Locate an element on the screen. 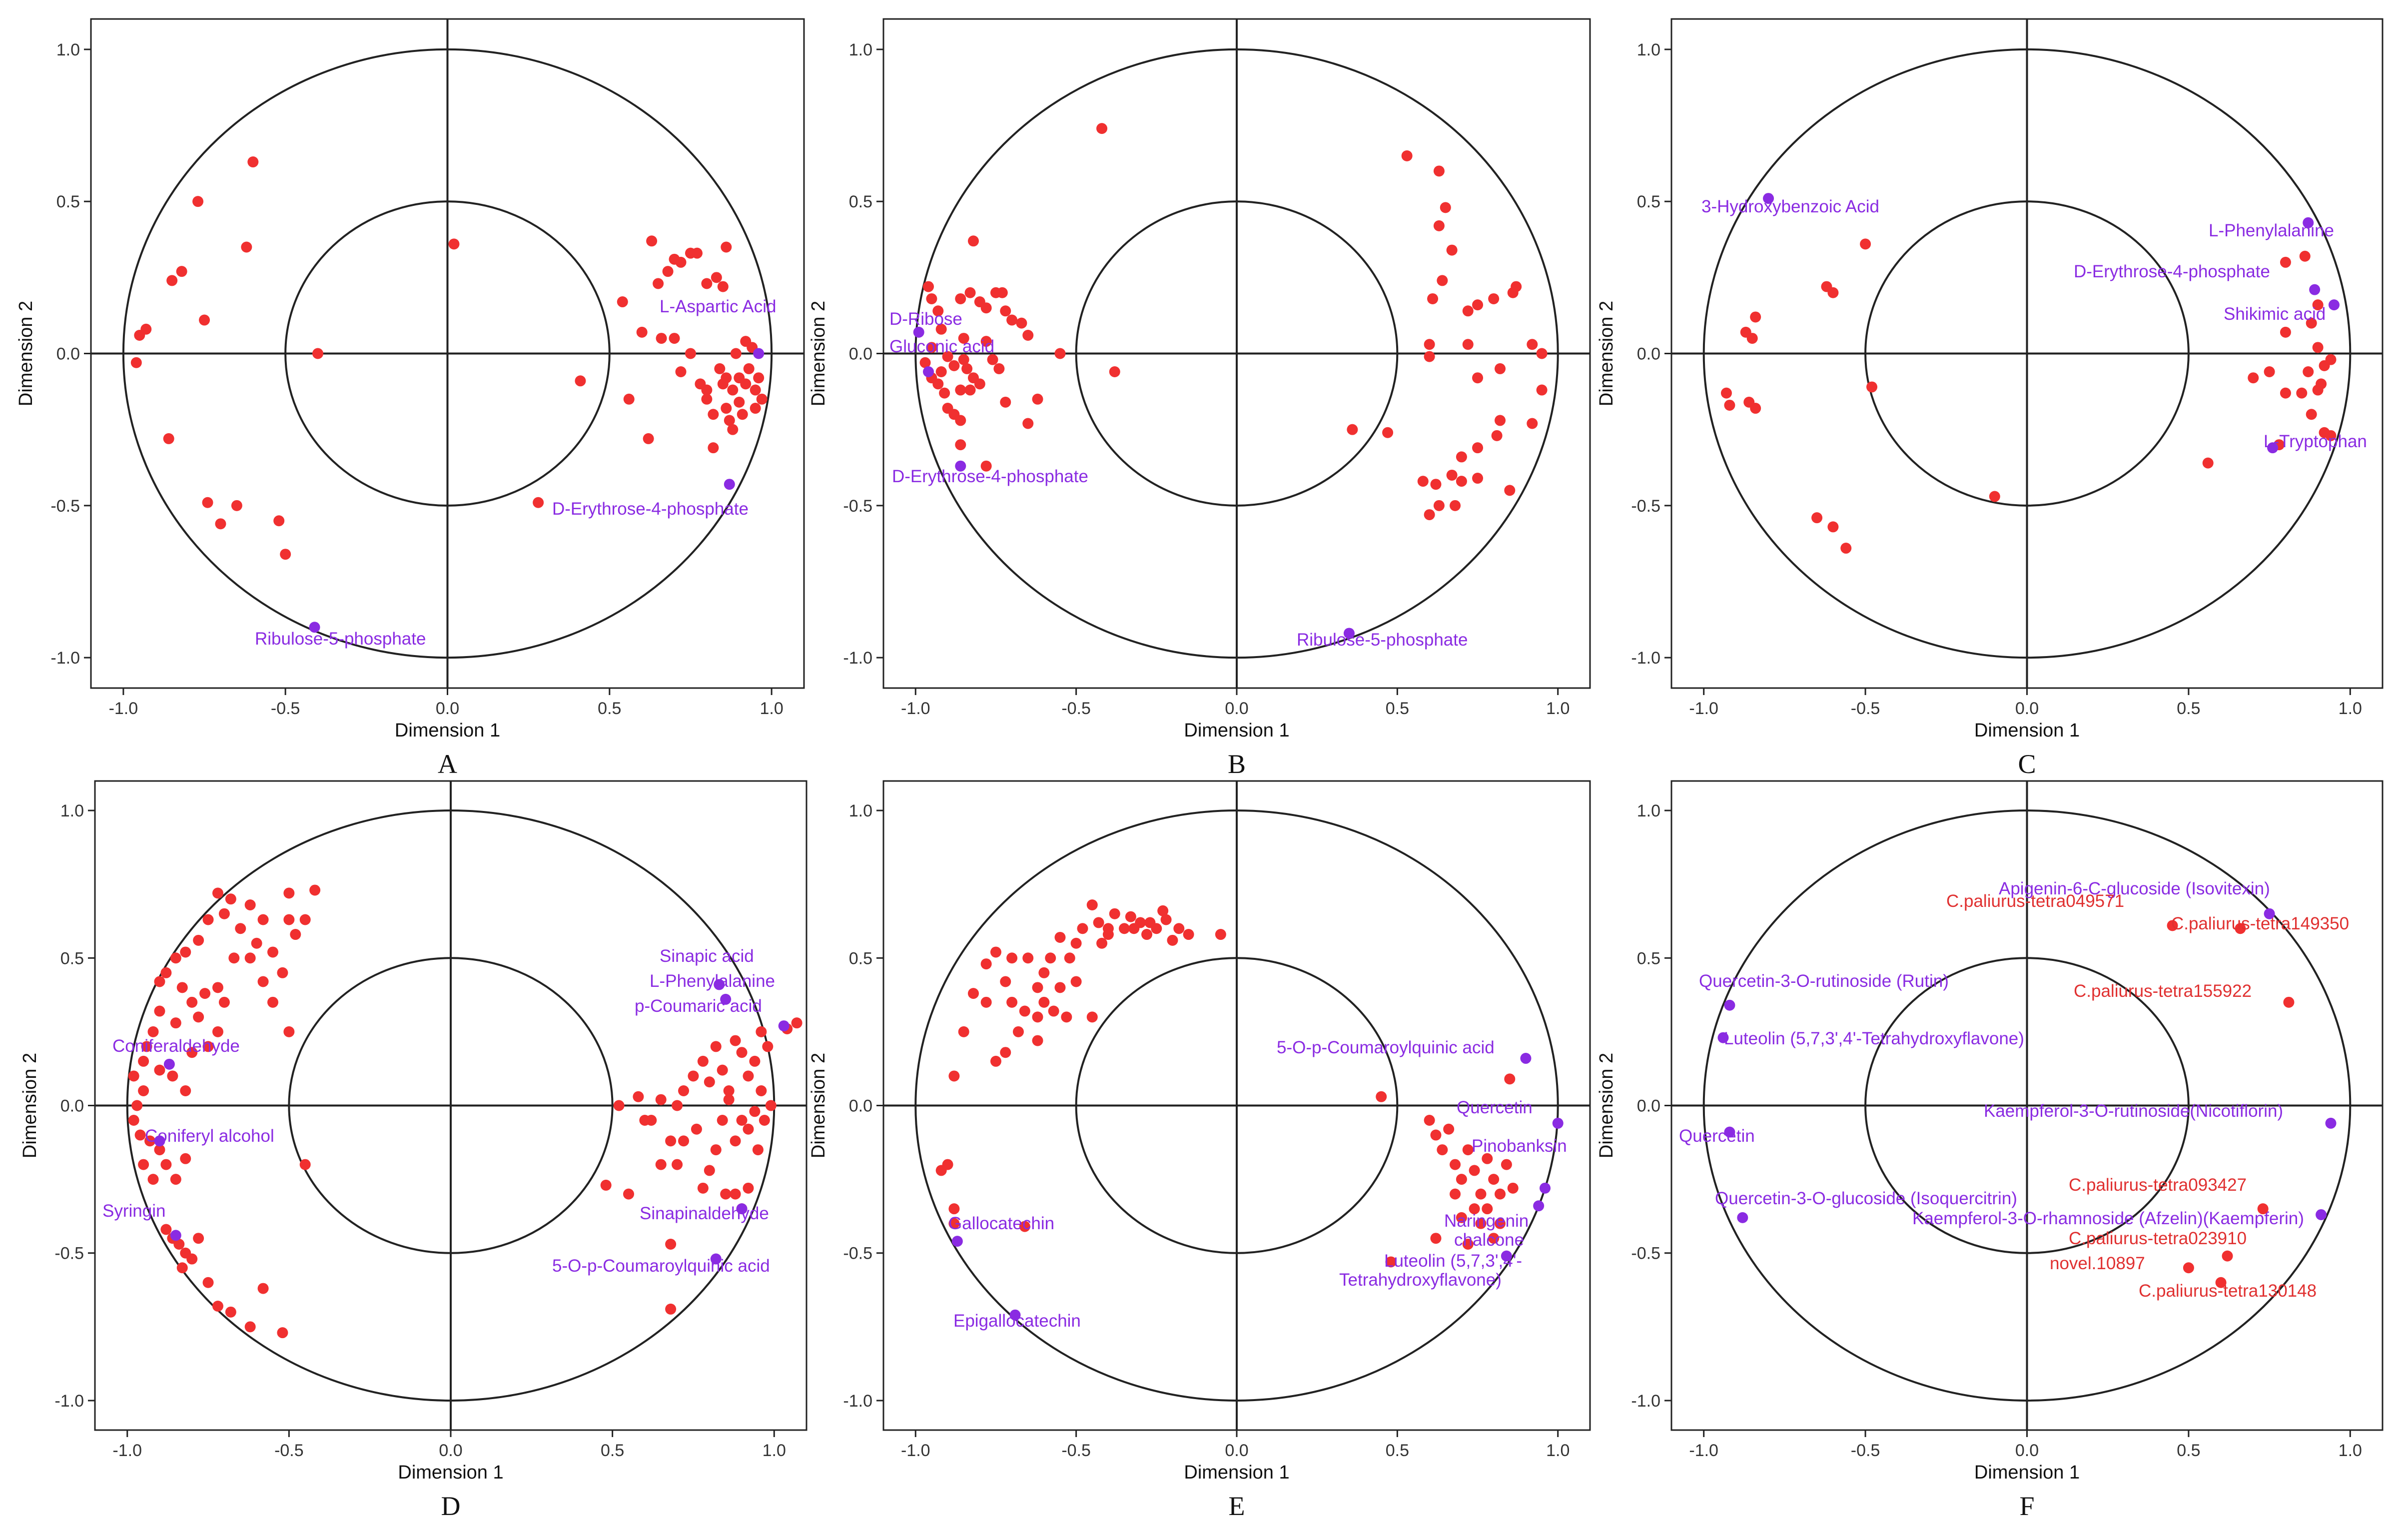  red-labeled-point is located at coordinates (2240, 928).